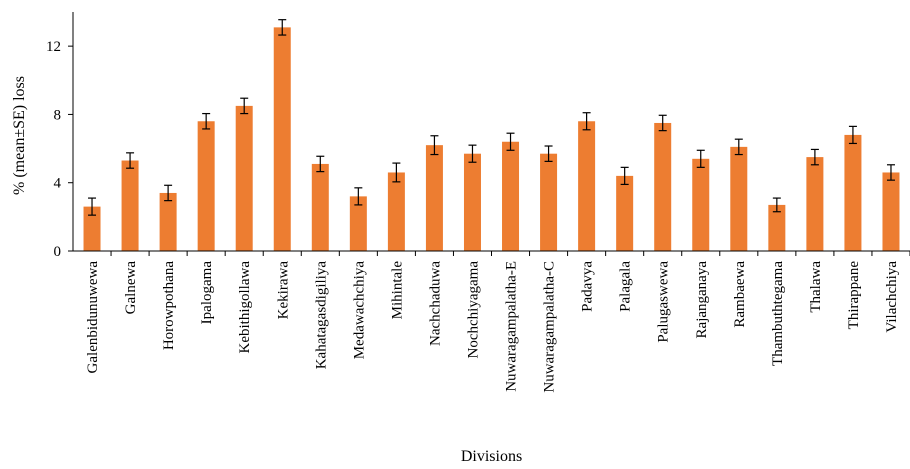 Image resolution: width=910 pixels, height=469 pixels. What do you see at coordinates (816, 287) in the screenshot?
I see `x-category-label: Thalawa` at bounding box center [816, 287].